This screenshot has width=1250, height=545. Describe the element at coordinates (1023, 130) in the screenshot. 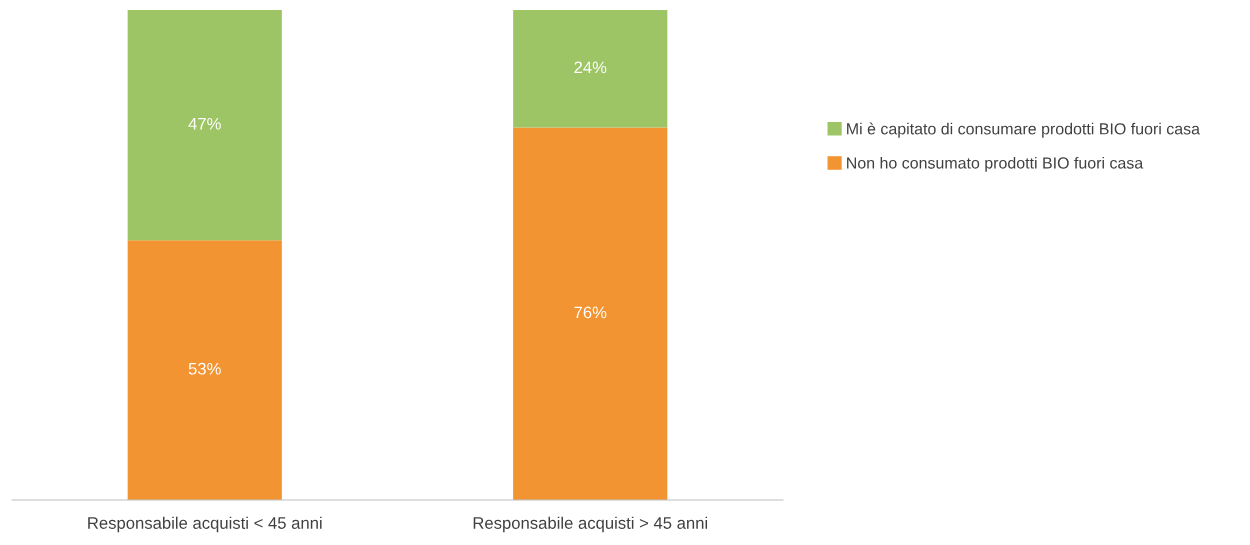

I see `legend-label: Mi è capitato di consumare prodotti BIO fuori casa` at that location.